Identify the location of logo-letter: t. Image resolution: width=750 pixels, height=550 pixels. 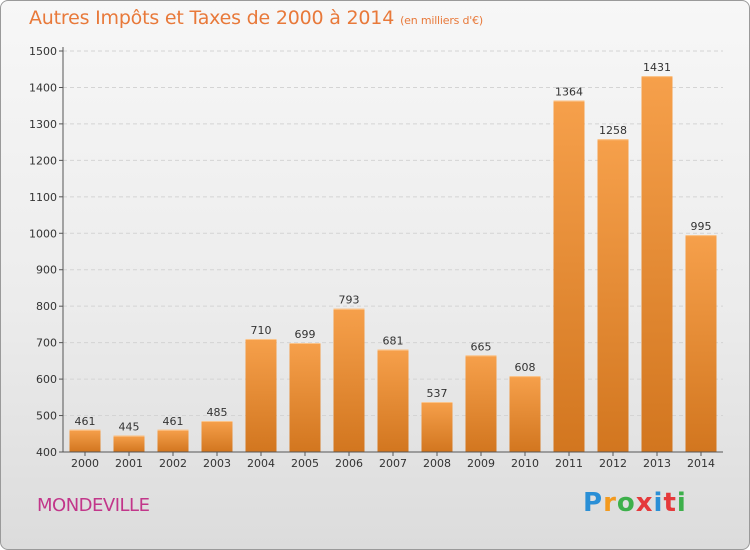
(670, 503).